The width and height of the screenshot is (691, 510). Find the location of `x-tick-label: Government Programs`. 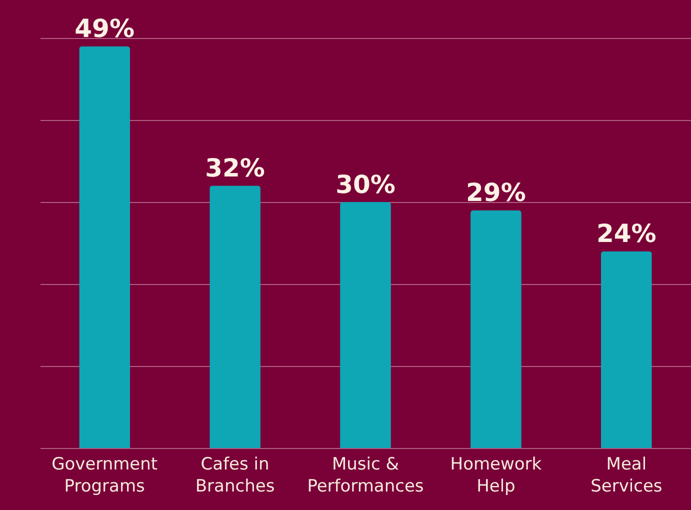

x-tick-label: Government Programs is located at coordinates (105, 475).